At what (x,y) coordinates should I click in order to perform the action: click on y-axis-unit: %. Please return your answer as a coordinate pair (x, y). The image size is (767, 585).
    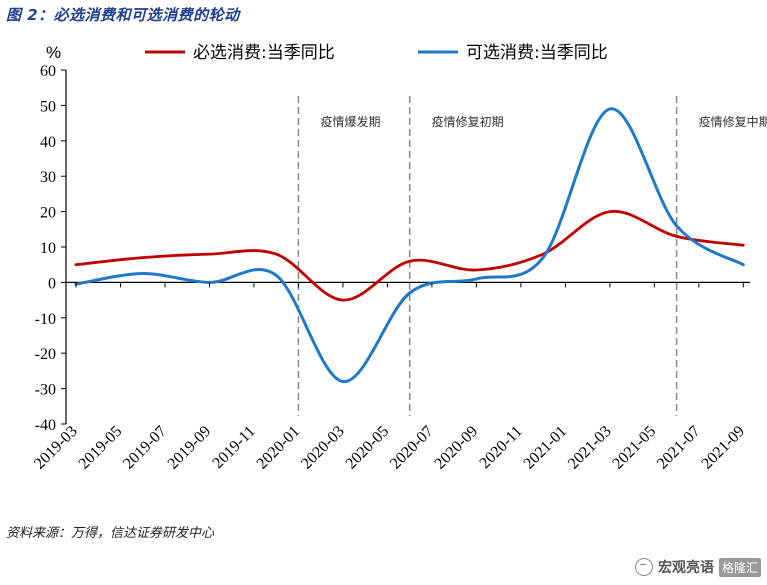
    Looking at the image, I should click on (53, 52).